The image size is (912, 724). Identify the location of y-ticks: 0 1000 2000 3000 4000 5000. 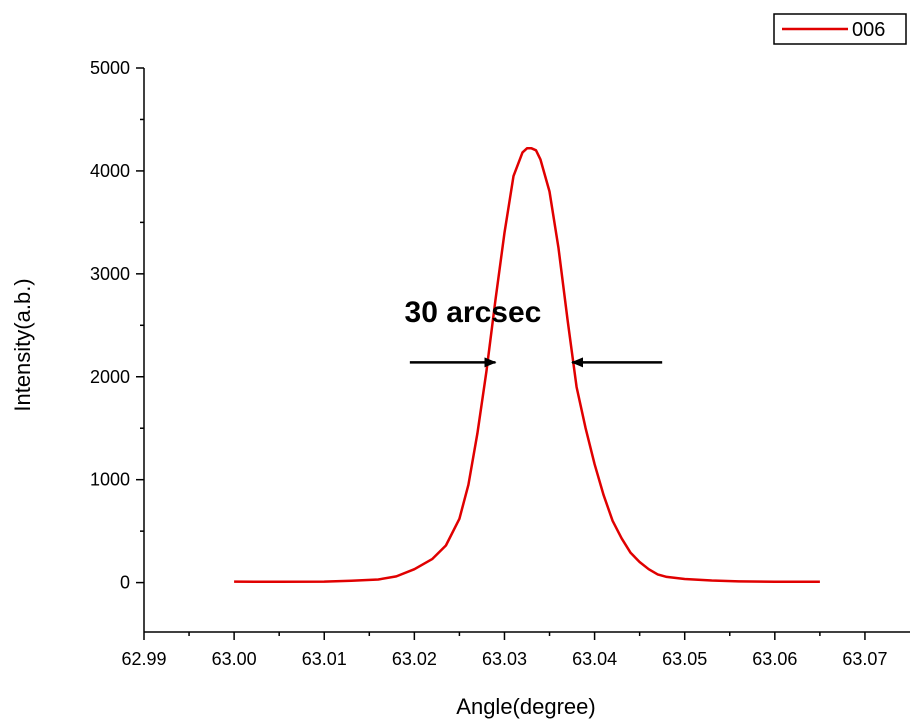
(117, 325).